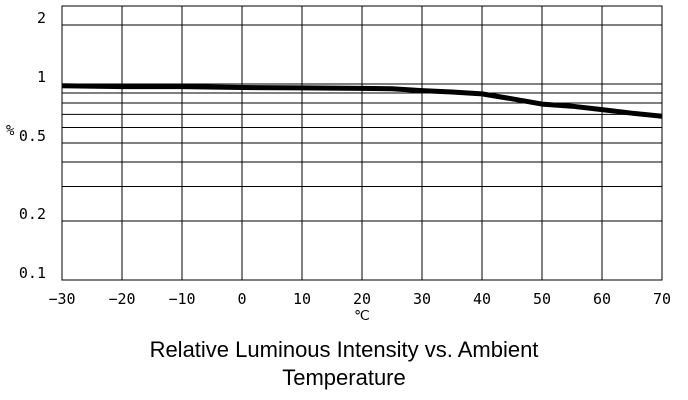 Image resolution: width=688 pixels, height=400 pixels. Describe the element at coordinates (41, 77) in the screenshot. I see `y-tick-label: 1` at that location.